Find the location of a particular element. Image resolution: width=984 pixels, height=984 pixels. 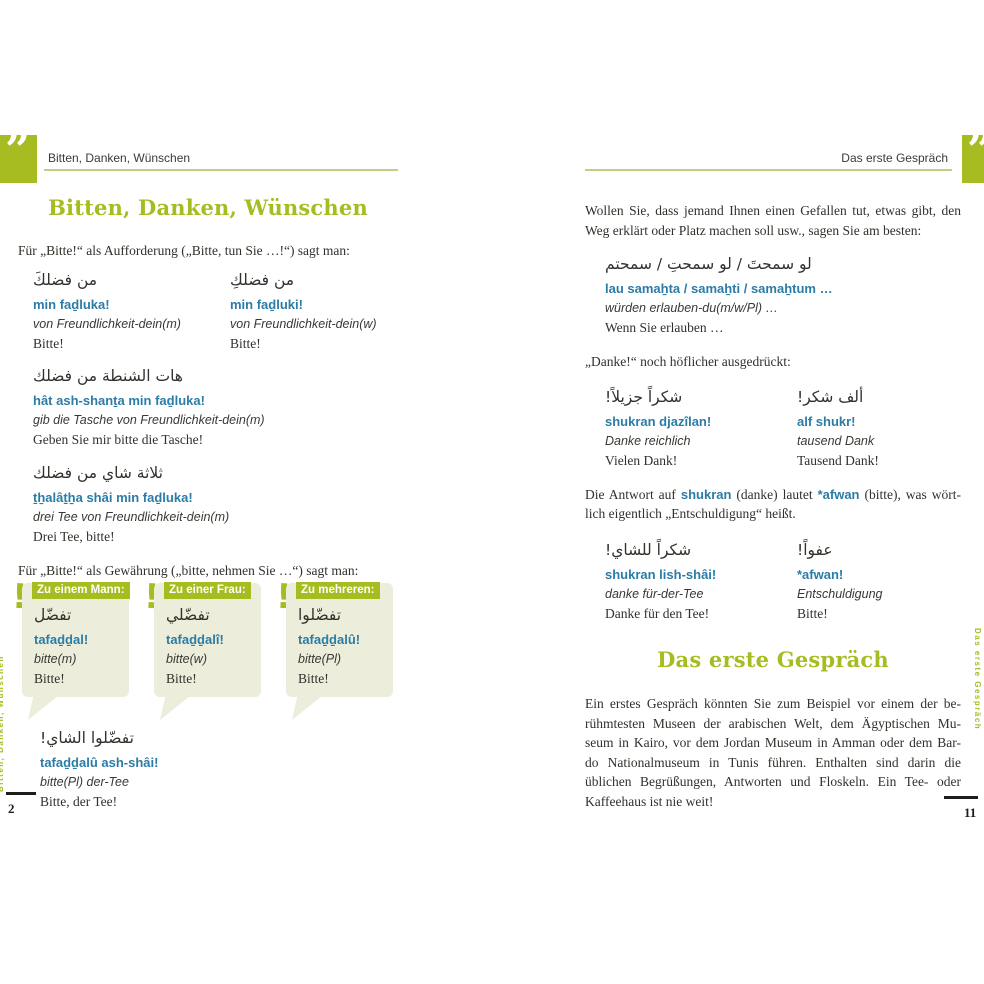

arabic-line: تفضّل is located at coordinates (53, 615).